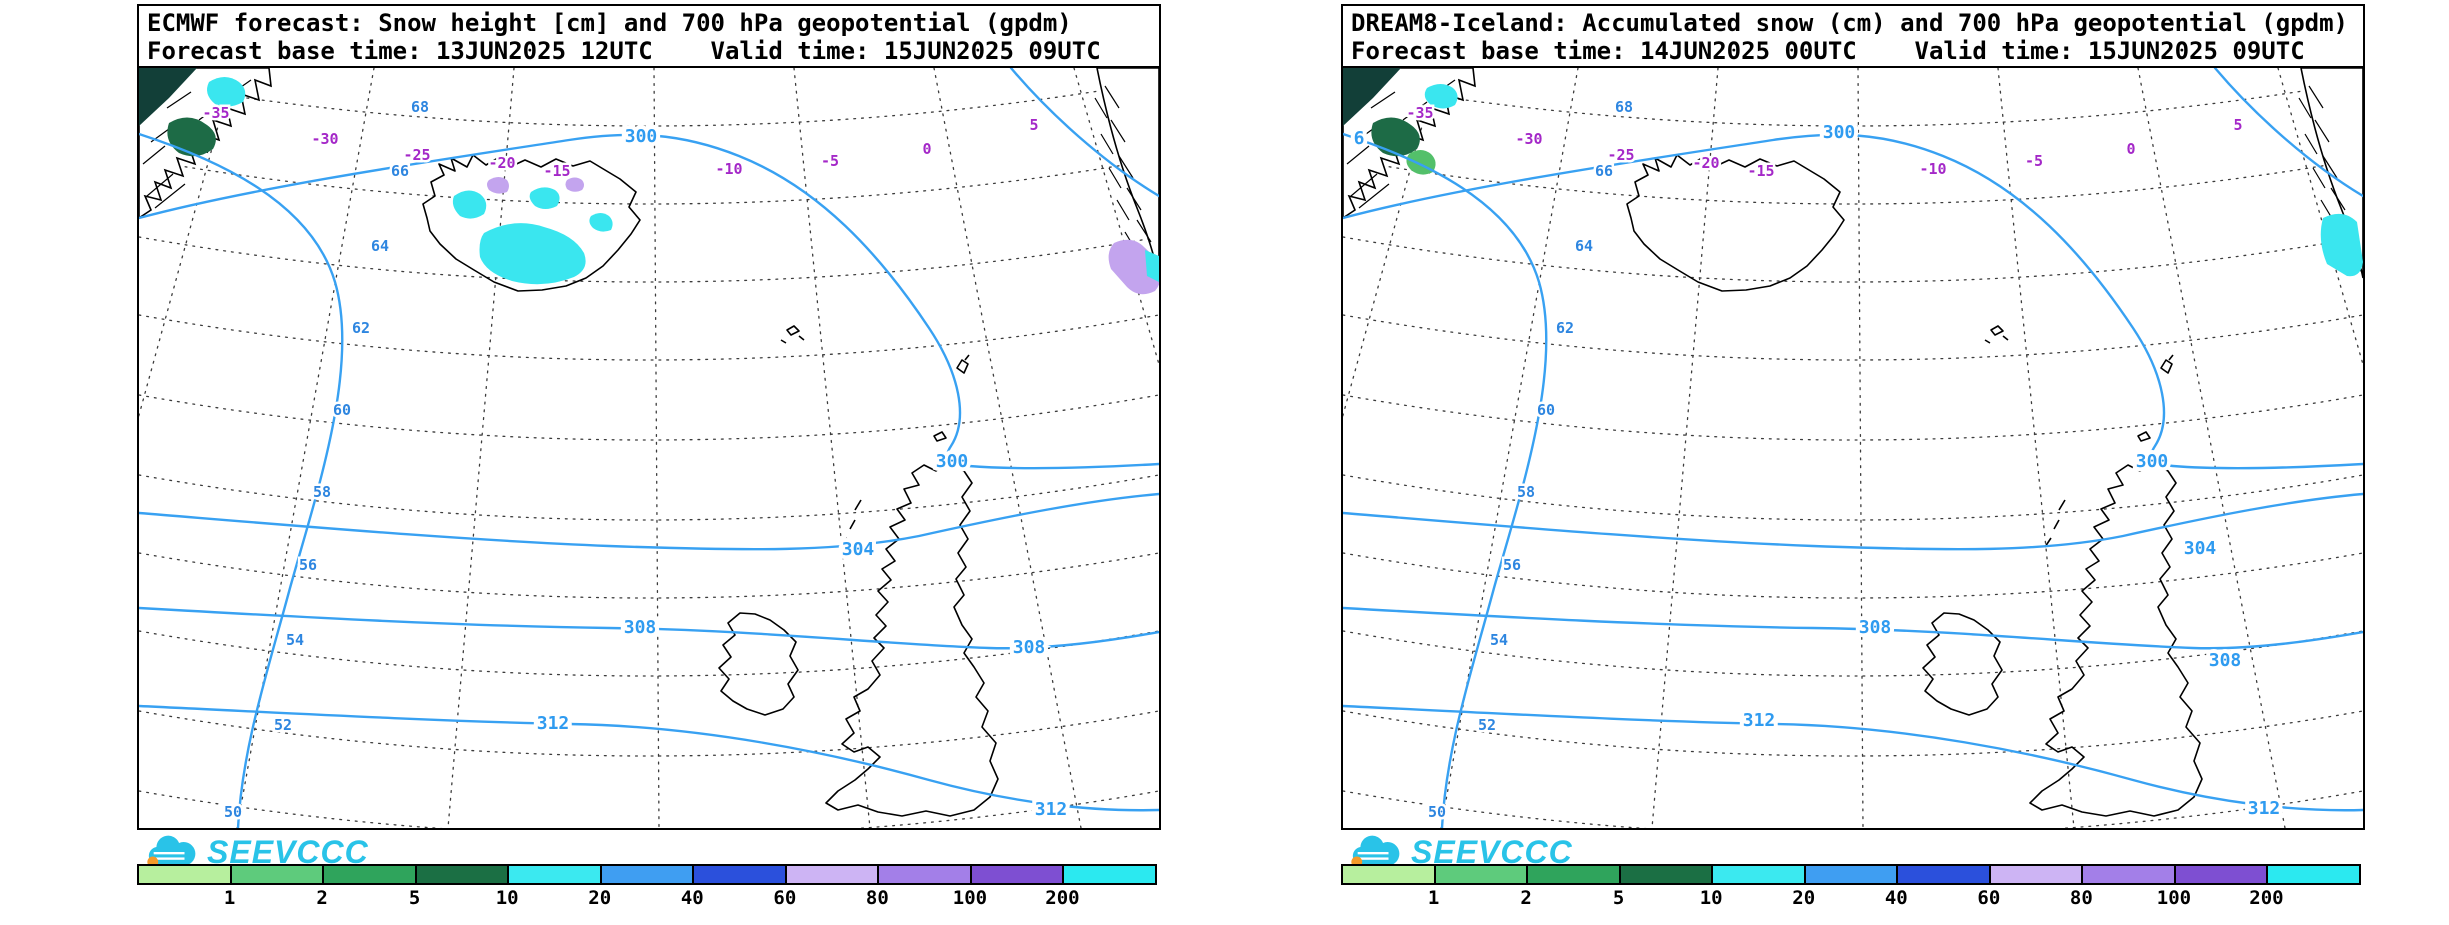 Image resolution: width=2449 pixels, height=925 pixels. What do you see at coordinates (279, 887) in the screenshot?
I see `legend-cell: 2` at bounding box center [279, 887].